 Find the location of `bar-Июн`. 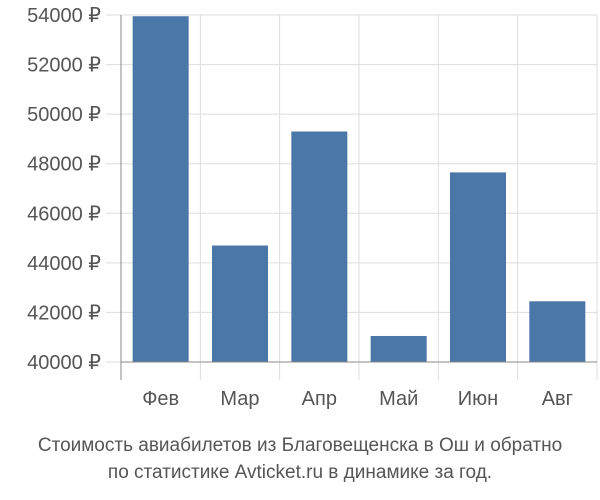

bar-Июн is located at coordinates (478, 267).